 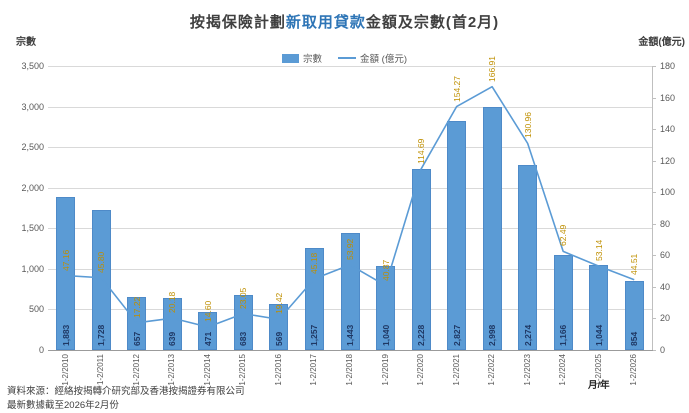 What do you see at coordinates (172, 338) in the screenshot?
I see `bar-value-label: 639` at bounding box center [172, 338].